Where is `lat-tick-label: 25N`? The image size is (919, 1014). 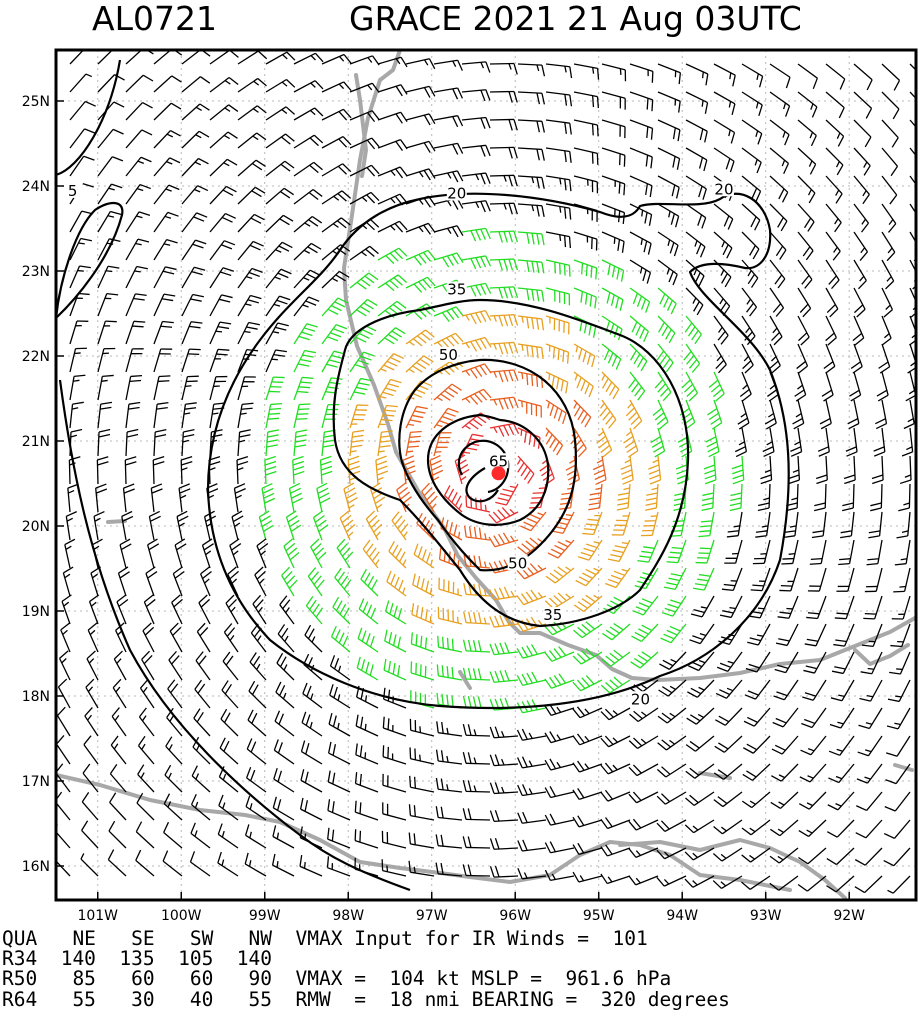
lat-tick-label: 25N is located at coordinates (36, 102).